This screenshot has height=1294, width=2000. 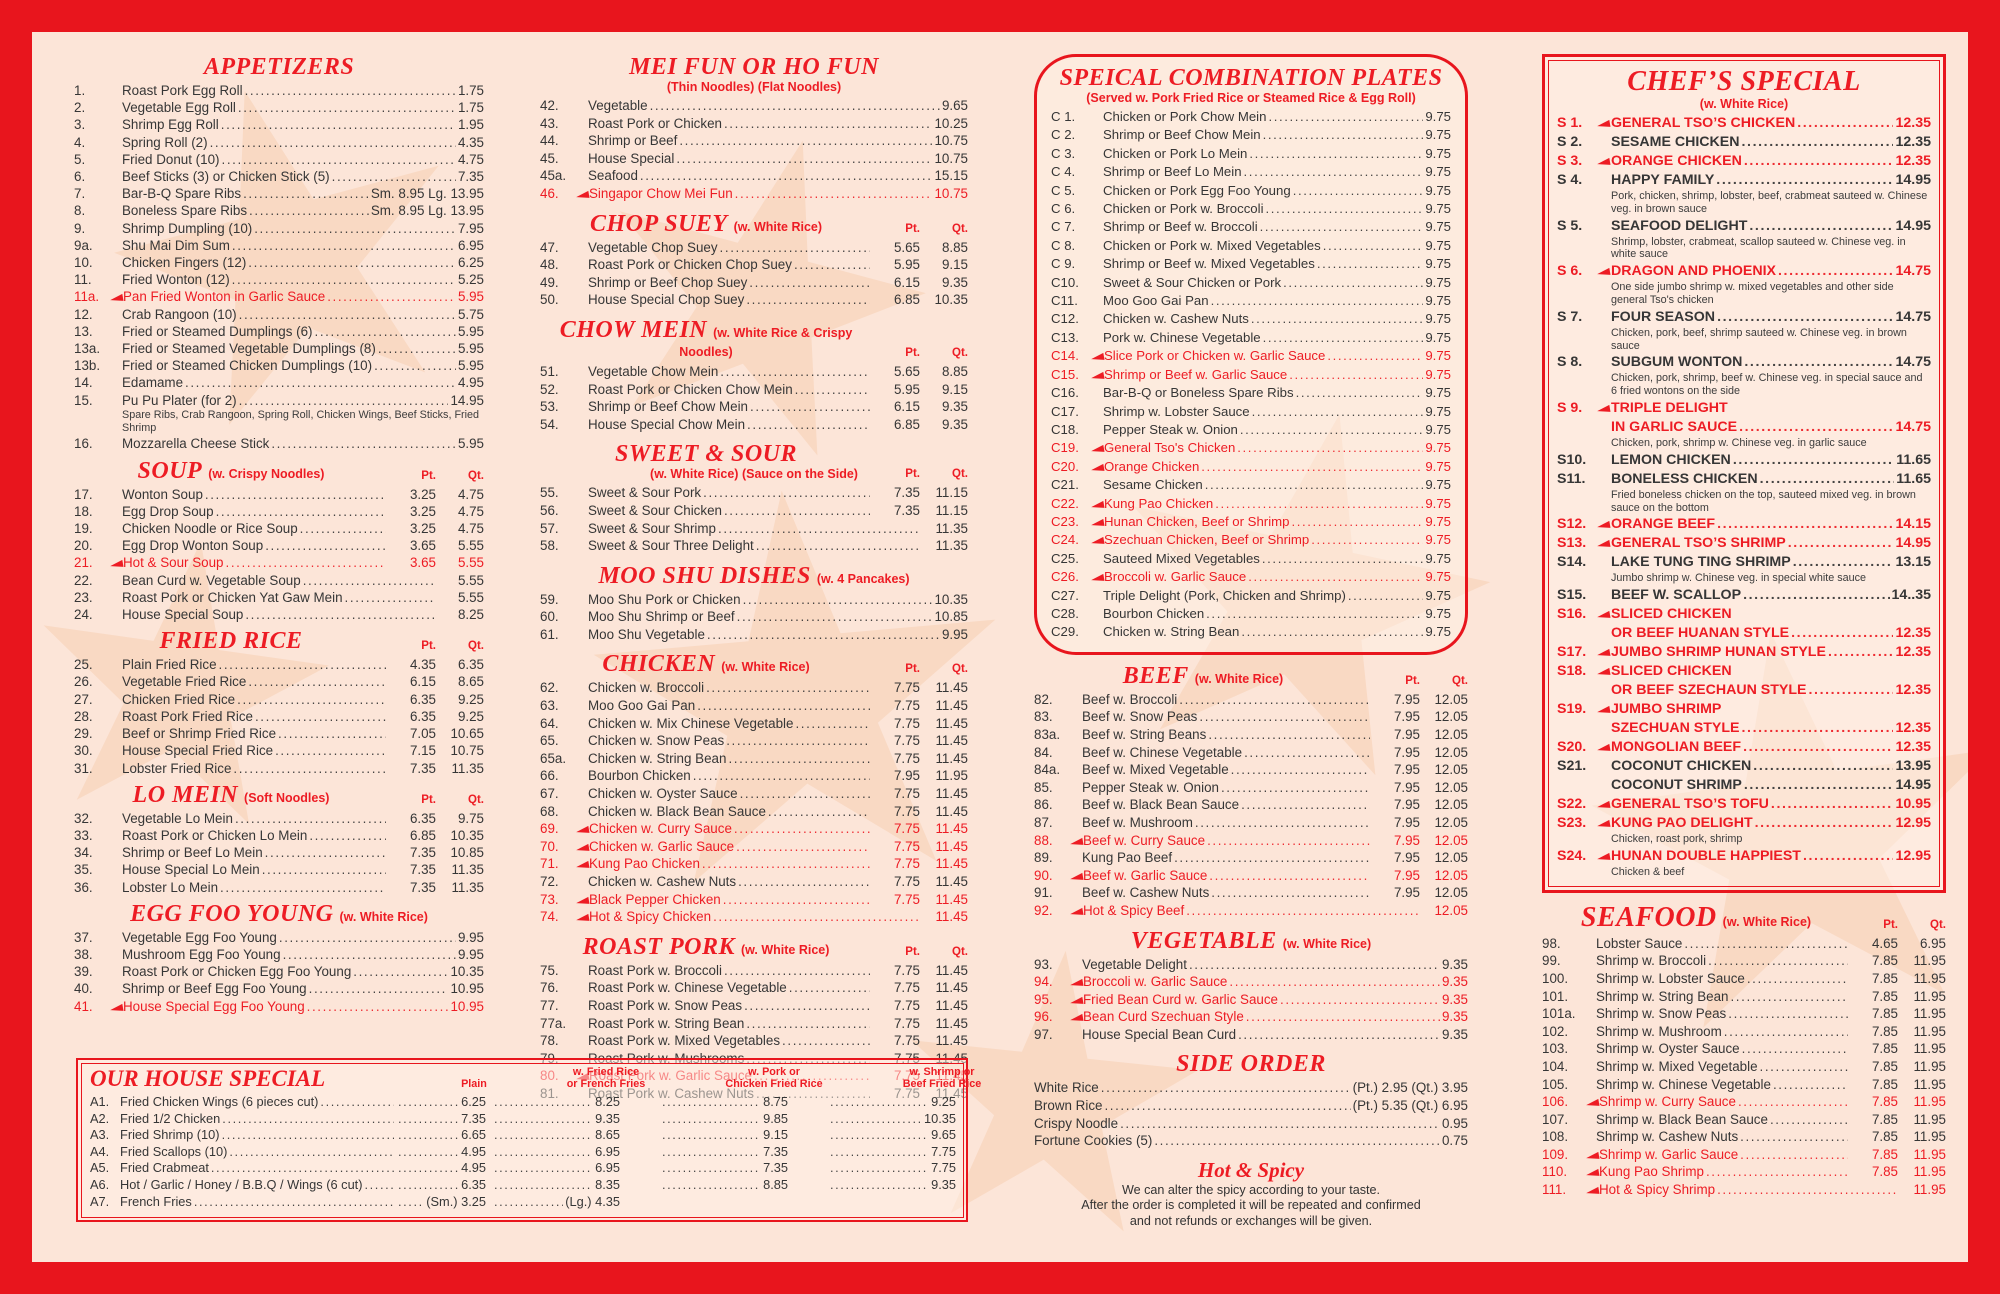 What do you see at coordinates (607, 1101) in the screenshot?
I see `item-price: 8.25` at bounding box center [607, 1101].